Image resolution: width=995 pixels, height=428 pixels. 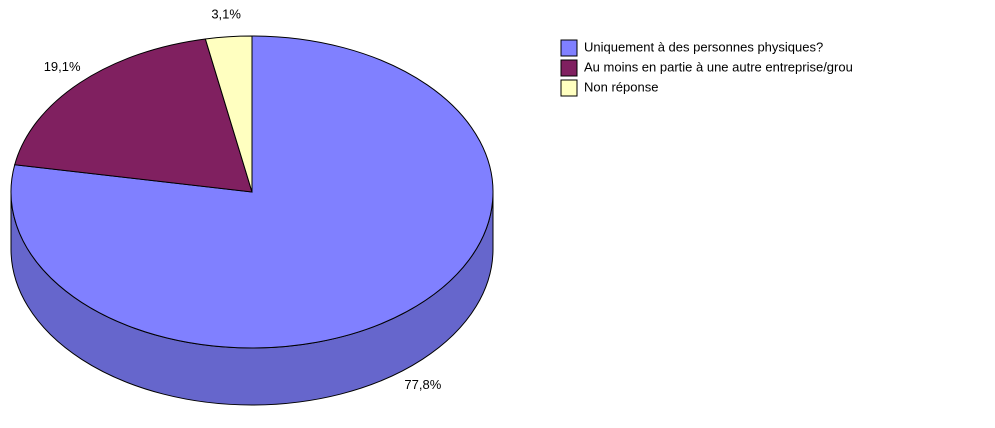 What do you see at coordinates (422, 384) in the screenshot?
I see `data-label: 77,8%` at bounding box center [422, 384].